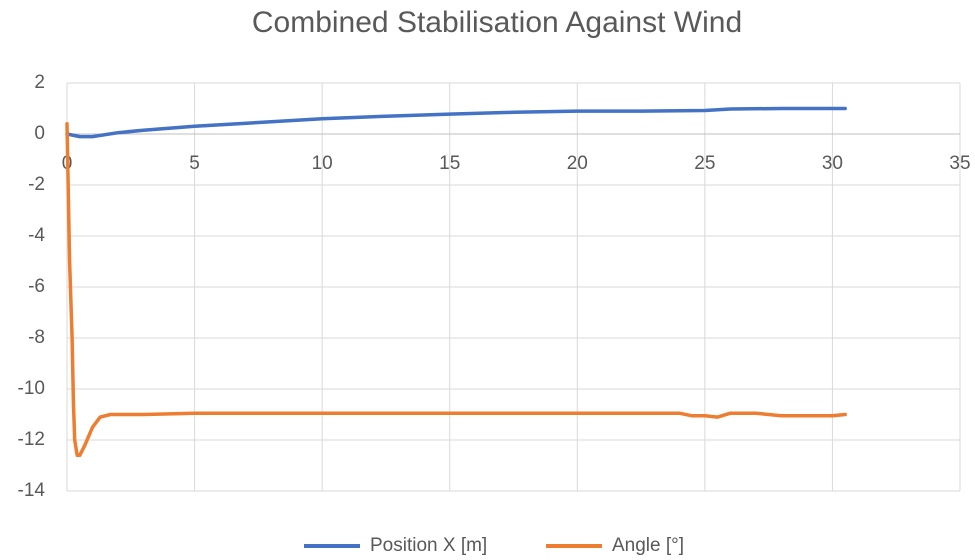  What do you see at coordinates (36, 286) in the screenshot?
I see `y-tick-label: -6` at bounding box center [36, 286].